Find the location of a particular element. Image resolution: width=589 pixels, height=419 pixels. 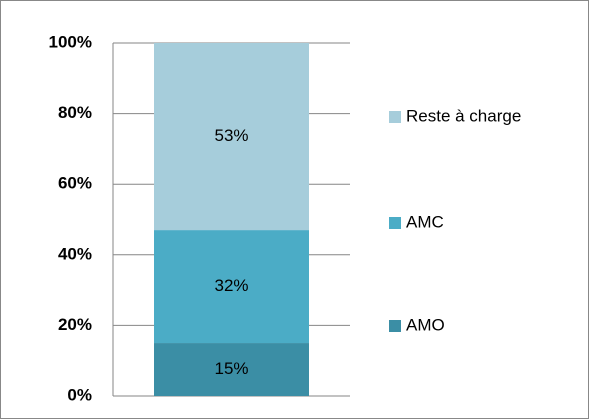

y-tick-label: 80% is located at coordinates (75, 112).